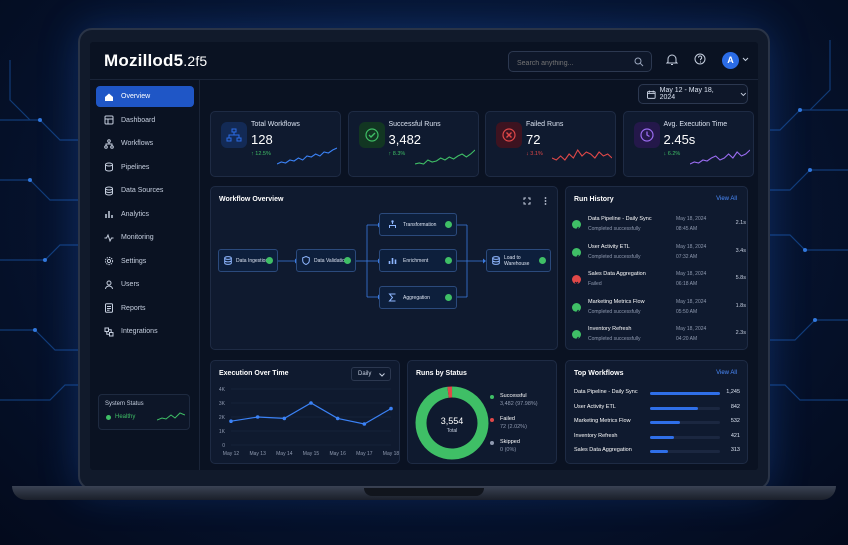  What do you see at coordinates (275, 144) in the screenshot?
I see `stat-card-total-workflows: Total Workflows 128 ↑ 12.5%` at bounding box center [275, 144].